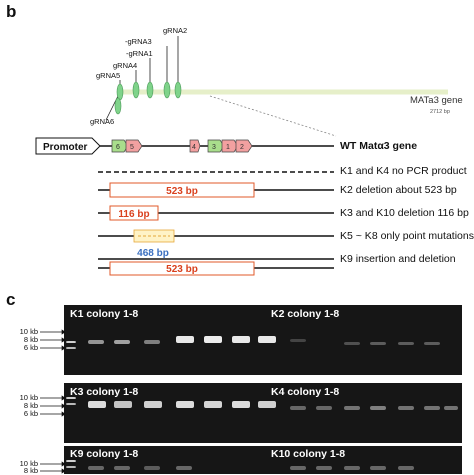 This screenshot has height=475, width=474. Describe the element at coordinates (125, 65) in the screenshot. I see `grna-label-4: gRNA4` at that location.